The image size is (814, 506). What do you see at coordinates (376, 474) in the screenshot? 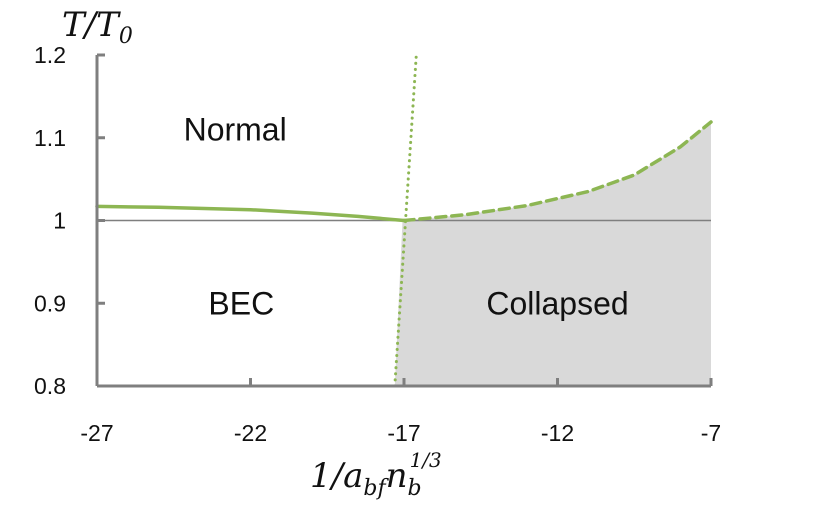
I see `x-axis-title: 1/abfnb1/3` at bounding box center [376, 474].